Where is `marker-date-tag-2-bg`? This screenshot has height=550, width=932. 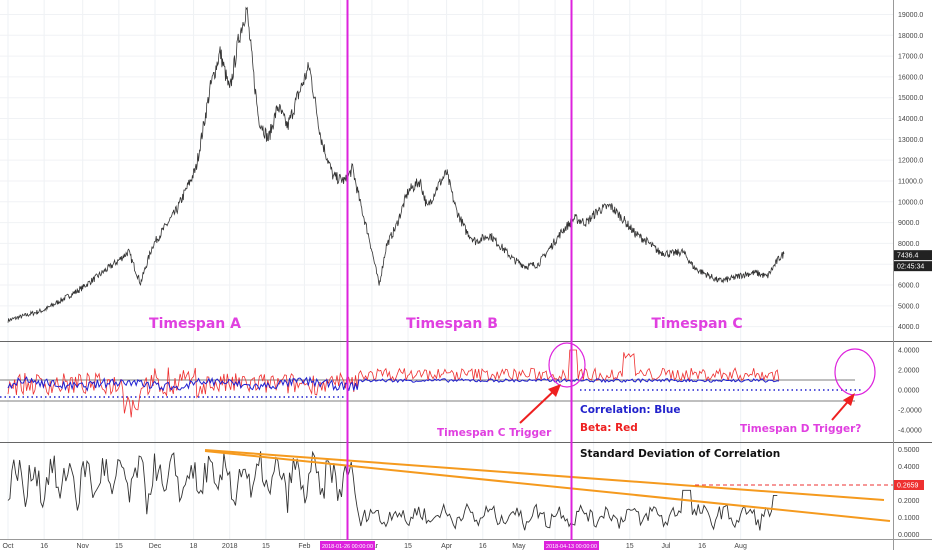 marker-date-tag-2-bg is located at coordinates (571, 545).